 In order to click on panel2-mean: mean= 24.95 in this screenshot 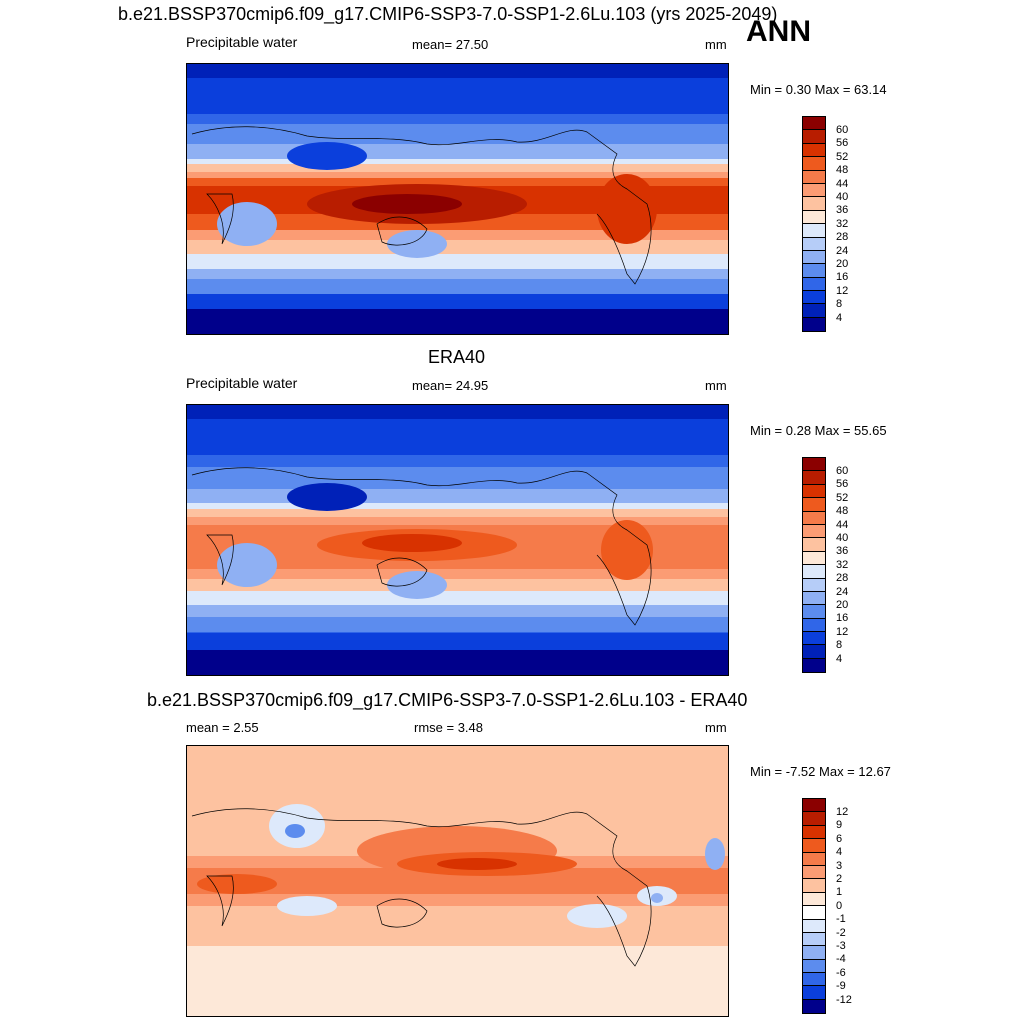, I will do `click(450, 385)`.